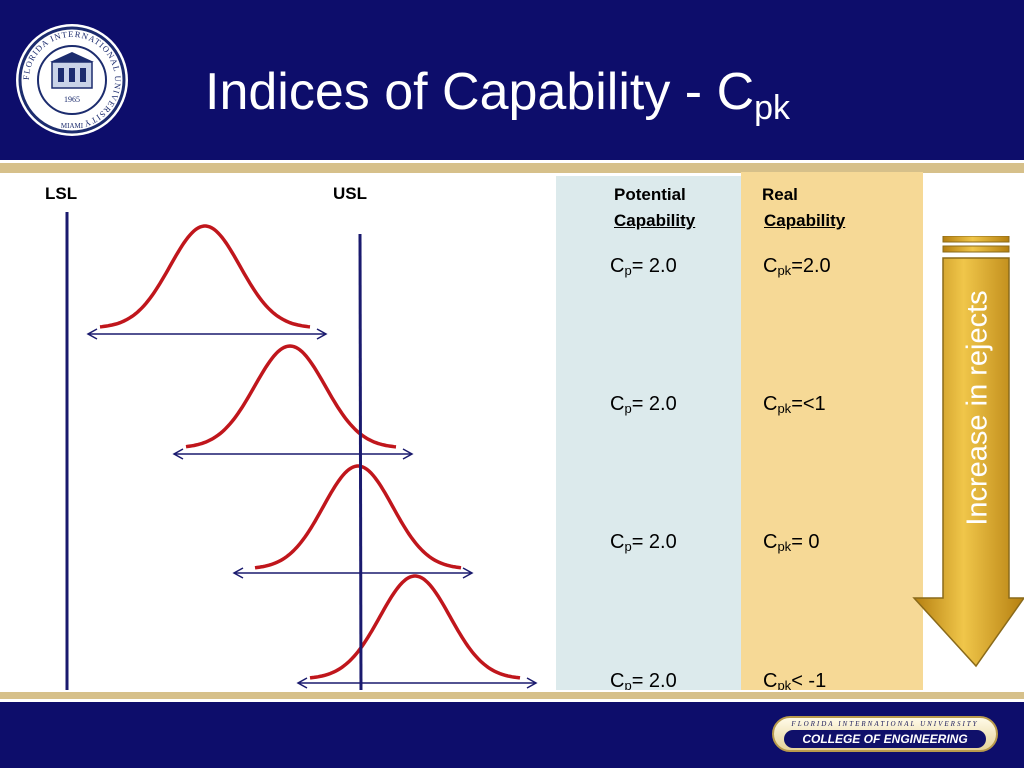 The image size is (1024, 768). What do you see at coordinates (350, 193) in the screenshot?
I see `usl-label: USL` at bounding box center [350, 193].